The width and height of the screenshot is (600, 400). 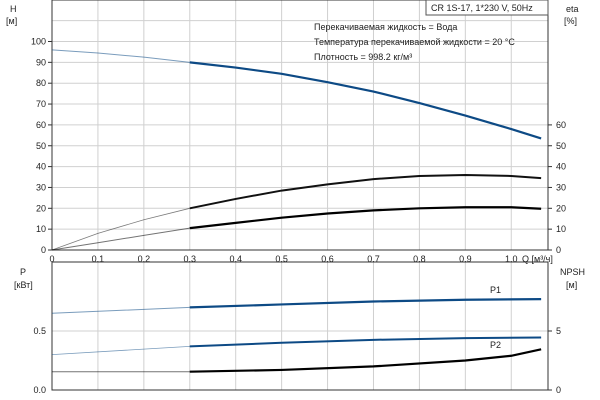 I want to click on x-tick-label: 0,5, so click(x=281, y=259).